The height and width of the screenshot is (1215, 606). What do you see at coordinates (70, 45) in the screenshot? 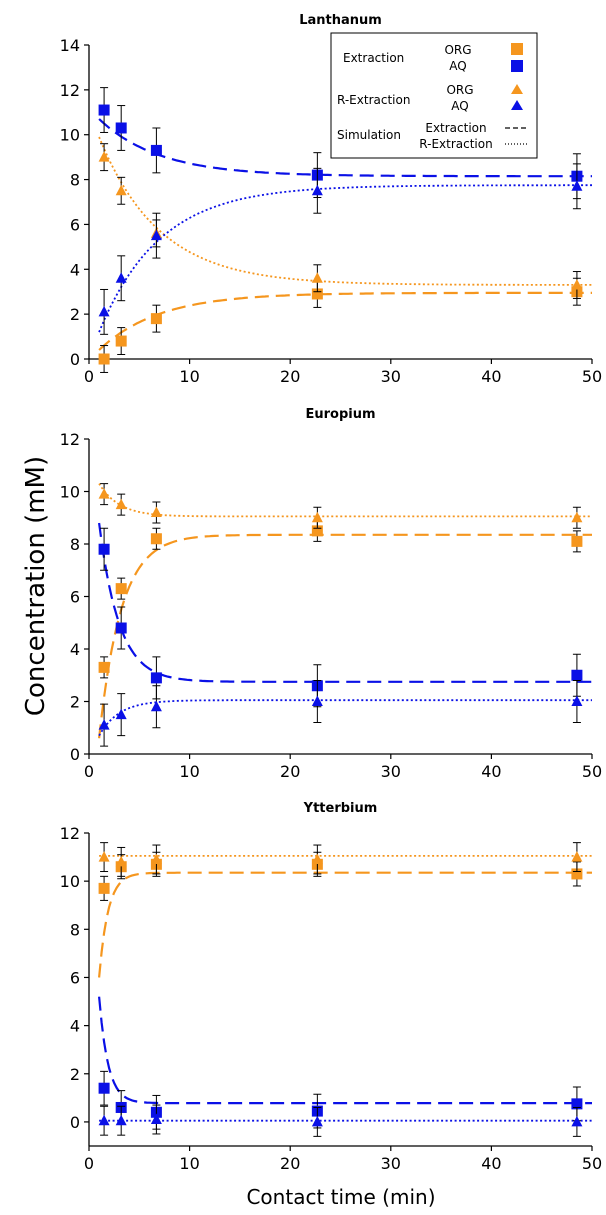
I see `y-tick-label: 14` at bounding box center [70, 45].